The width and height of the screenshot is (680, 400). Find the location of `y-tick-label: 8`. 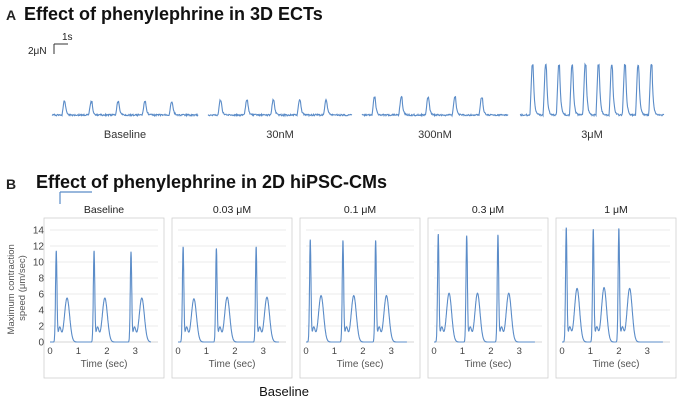

y-tick-label: 8 is located at coordinates (41, 279).